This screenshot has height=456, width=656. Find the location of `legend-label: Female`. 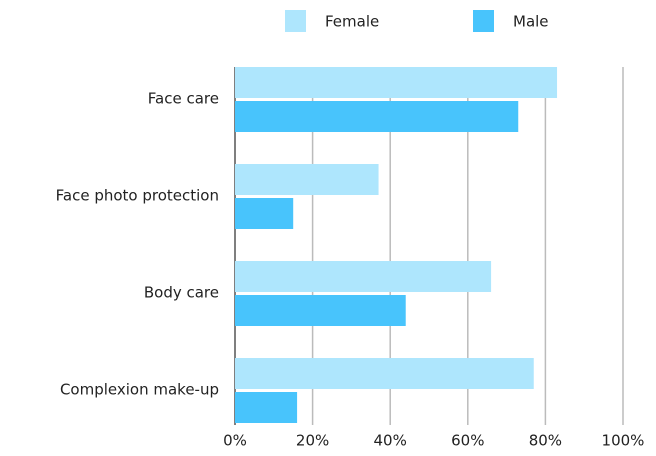

legend-label: Female is located at coordinates (352, 22).